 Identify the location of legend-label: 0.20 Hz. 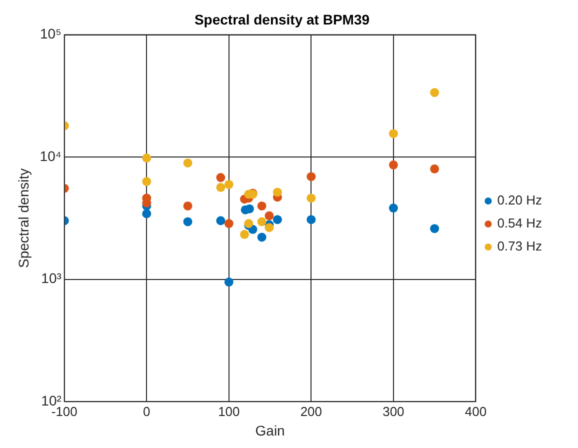
(519, 200).